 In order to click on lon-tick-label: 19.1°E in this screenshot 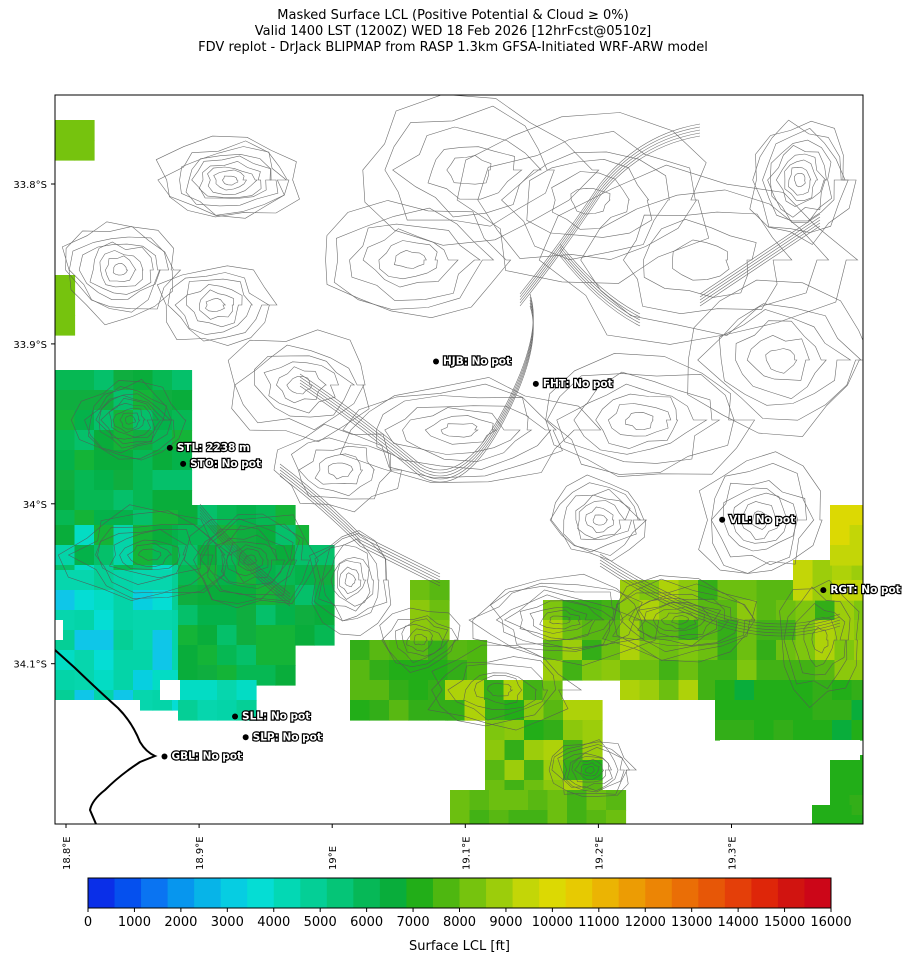, I will do `click(466, 853)`.